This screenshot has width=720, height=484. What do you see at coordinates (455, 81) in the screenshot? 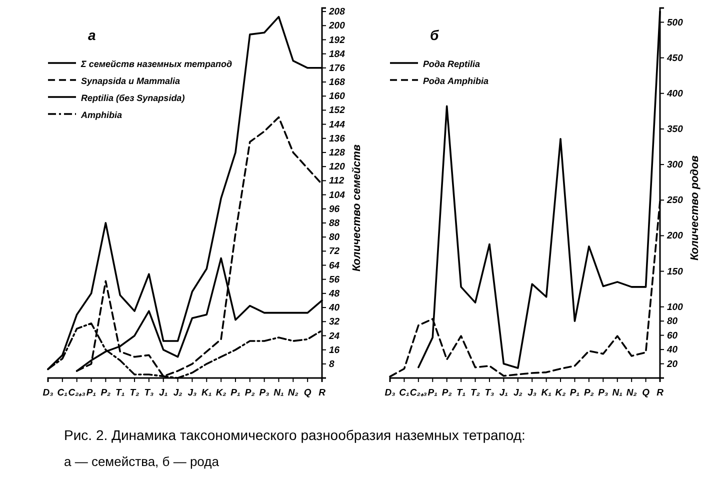
I see `legend-label: Рода Amphibia` at bounding box center [455, 81].